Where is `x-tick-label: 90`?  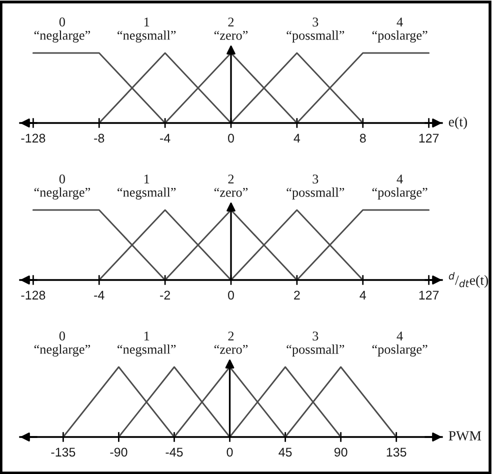
x-tick-label: 90 is located at coordinates (341, 452).